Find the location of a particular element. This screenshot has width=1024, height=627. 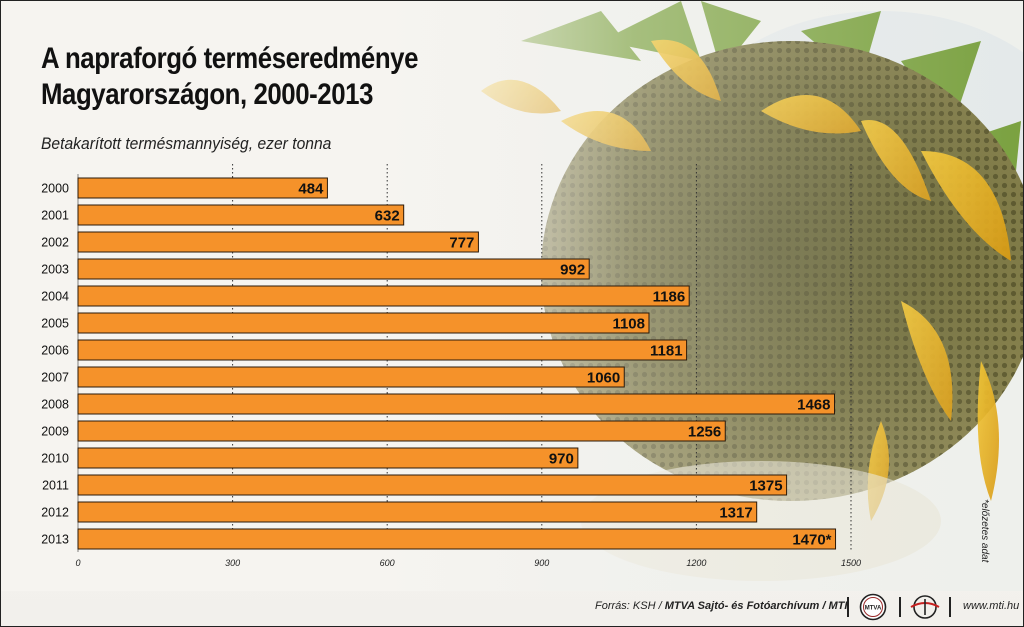

category-label: 2007 is located at coordinates (55, 378).